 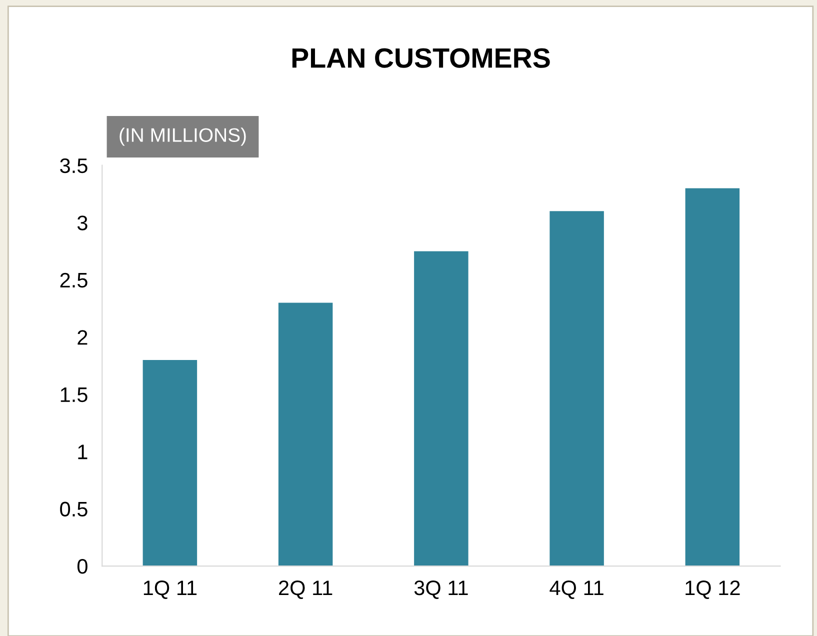 I want to click on chart-title: PLAN CUSTOMERS, so click(x=421, y=58).